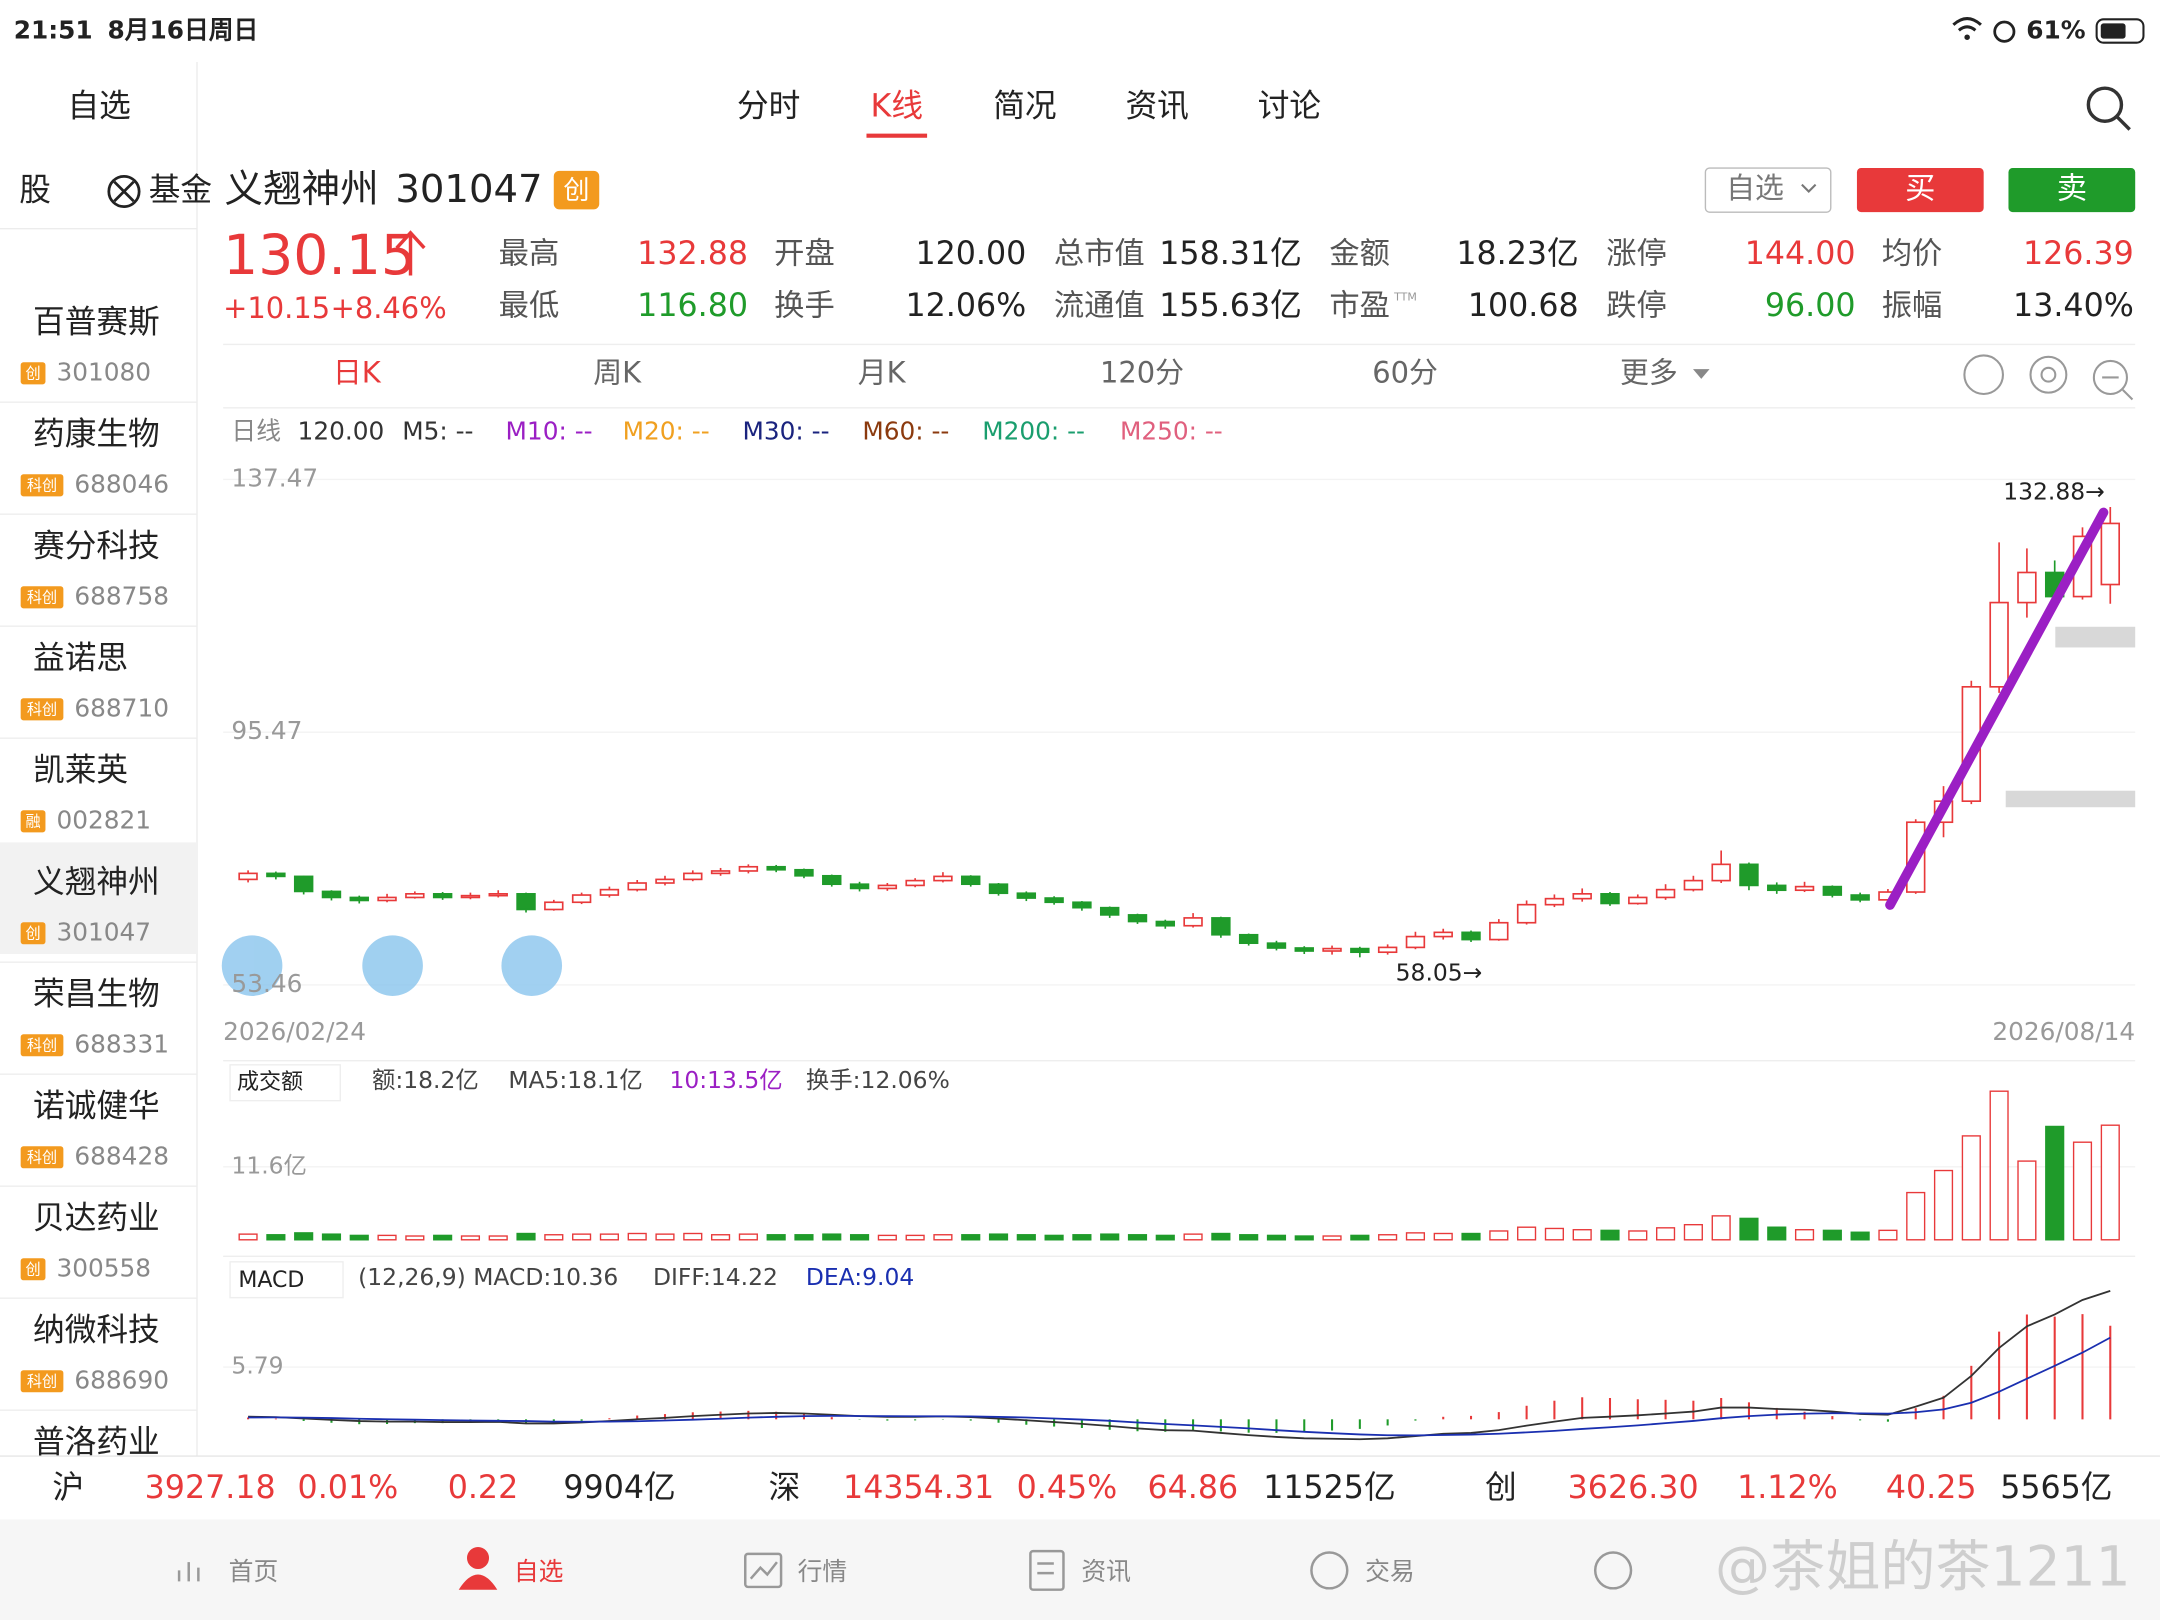  Describe the element at coordinates (768, 106) in the screenshot. I see `nav-tab: 分时` at that location.